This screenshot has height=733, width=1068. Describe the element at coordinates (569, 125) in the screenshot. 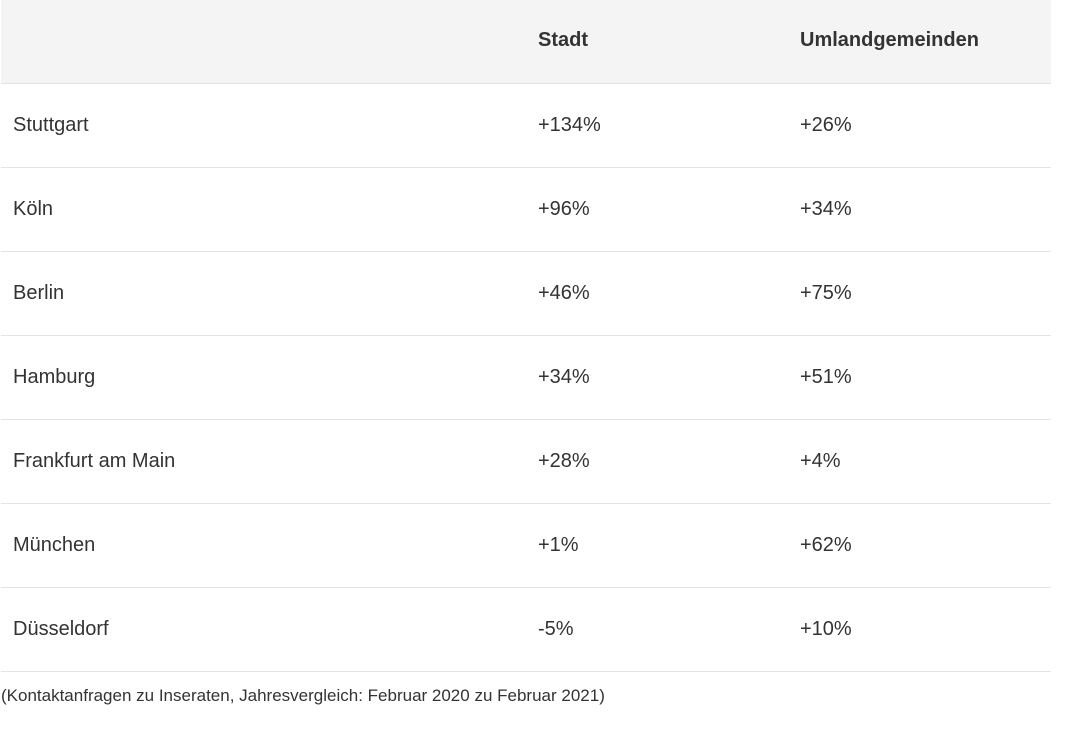

I see `stadt-value: +134%` at that location.